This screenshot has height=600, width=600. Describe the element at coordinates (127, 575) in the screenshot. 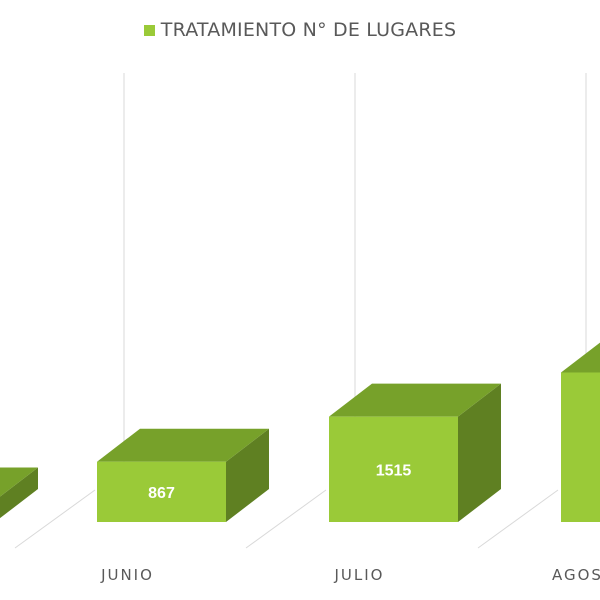

I see `x-tick-label-junio: JUNIO` at that location.